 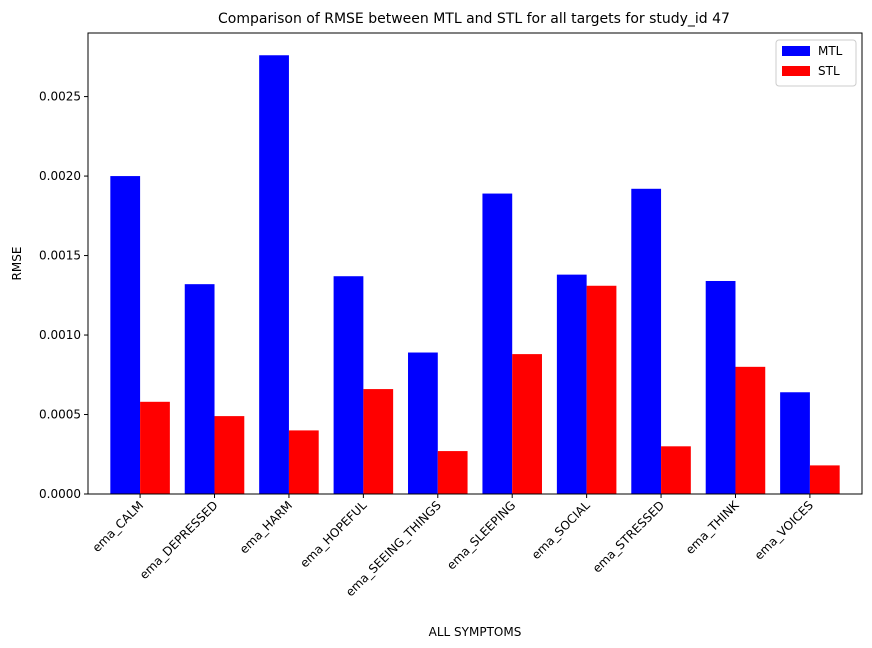 I want to click on y-tick-label: 0.0000, so click(x=60, y=494).